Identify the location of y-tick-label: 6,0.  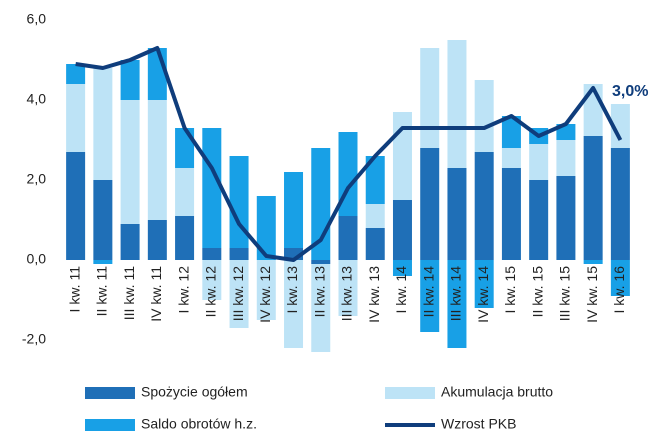
(37, 19).